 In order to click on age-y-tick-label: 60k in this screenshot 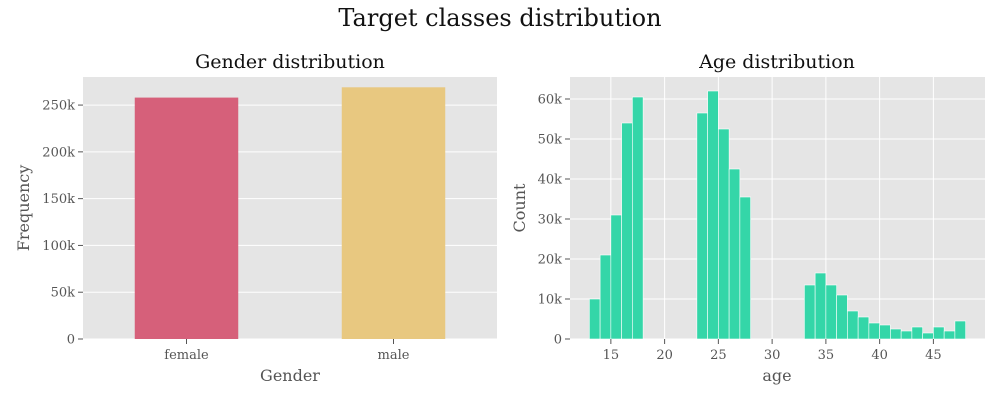, I will do `click(550, 100)`.